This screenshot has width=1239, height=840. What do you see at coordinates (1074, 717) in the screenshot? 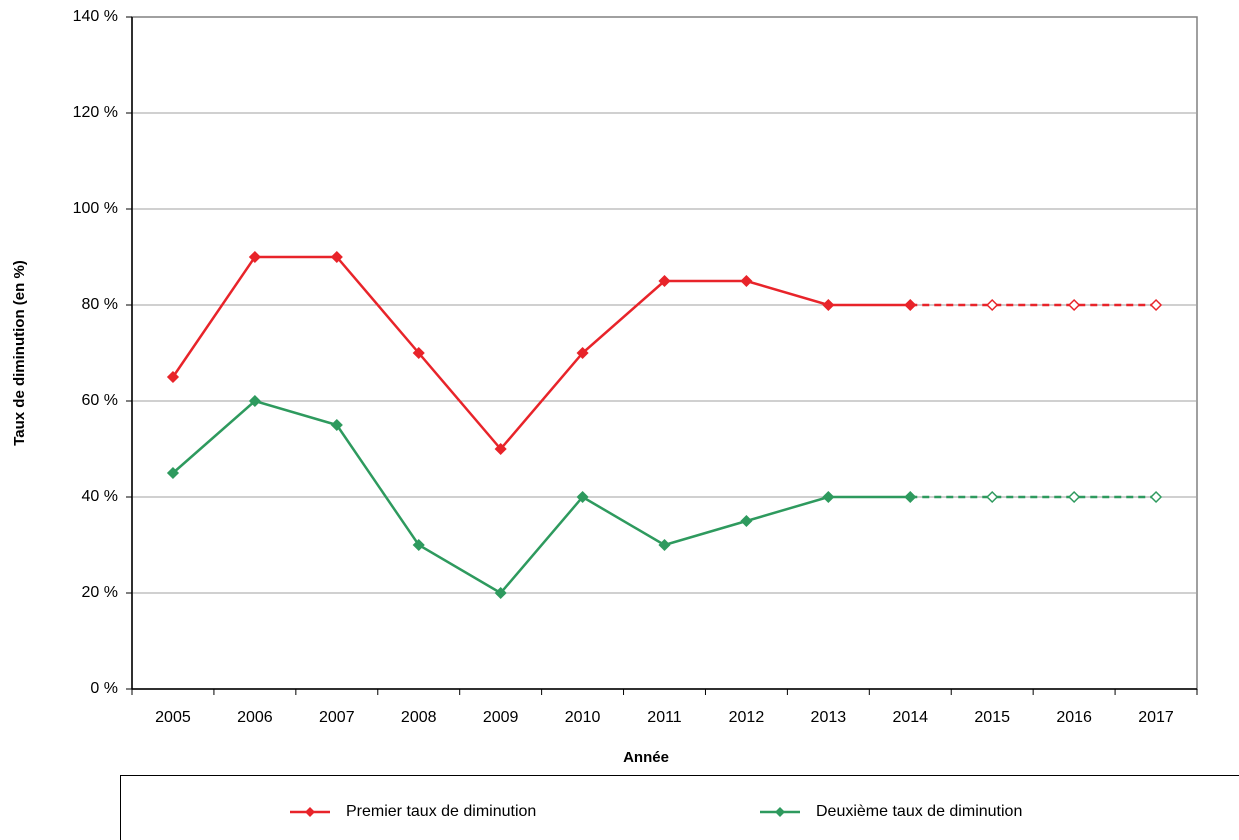
I see `x-tick-label: 2016` at bounding box center [1074, 717].